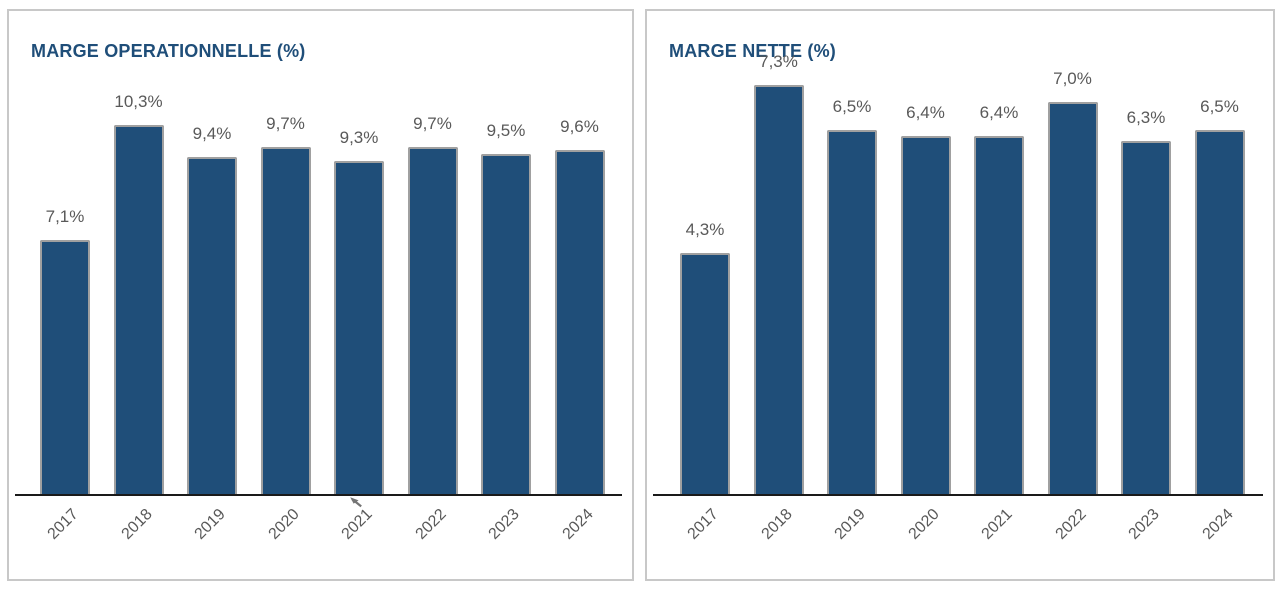  I want to click on bar-value-label: 7,1%, so click(65, 216).